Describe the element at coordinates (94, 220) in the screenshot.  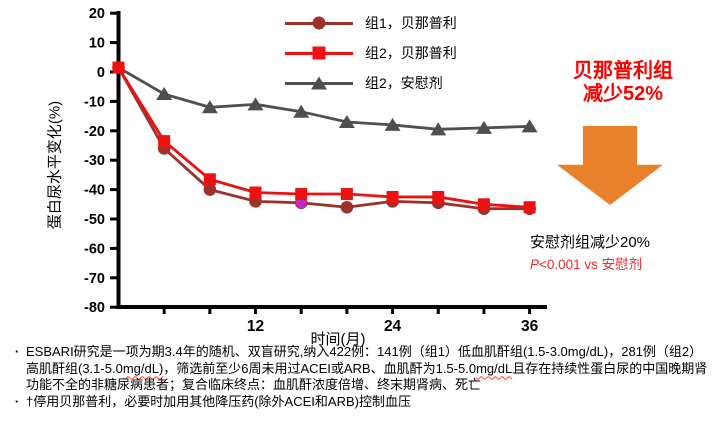
I see `y-tick-label: -50` at that location.